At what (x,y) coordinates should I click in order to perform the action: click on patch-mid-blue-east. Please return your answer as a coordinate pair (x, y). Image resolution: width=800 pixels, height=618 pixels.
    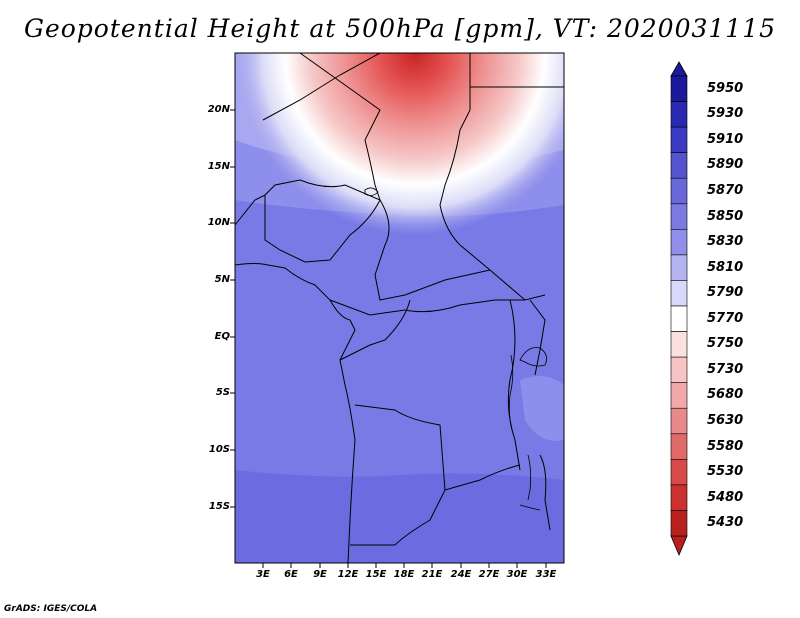
    Looking at the image, I should click on (542, 408).